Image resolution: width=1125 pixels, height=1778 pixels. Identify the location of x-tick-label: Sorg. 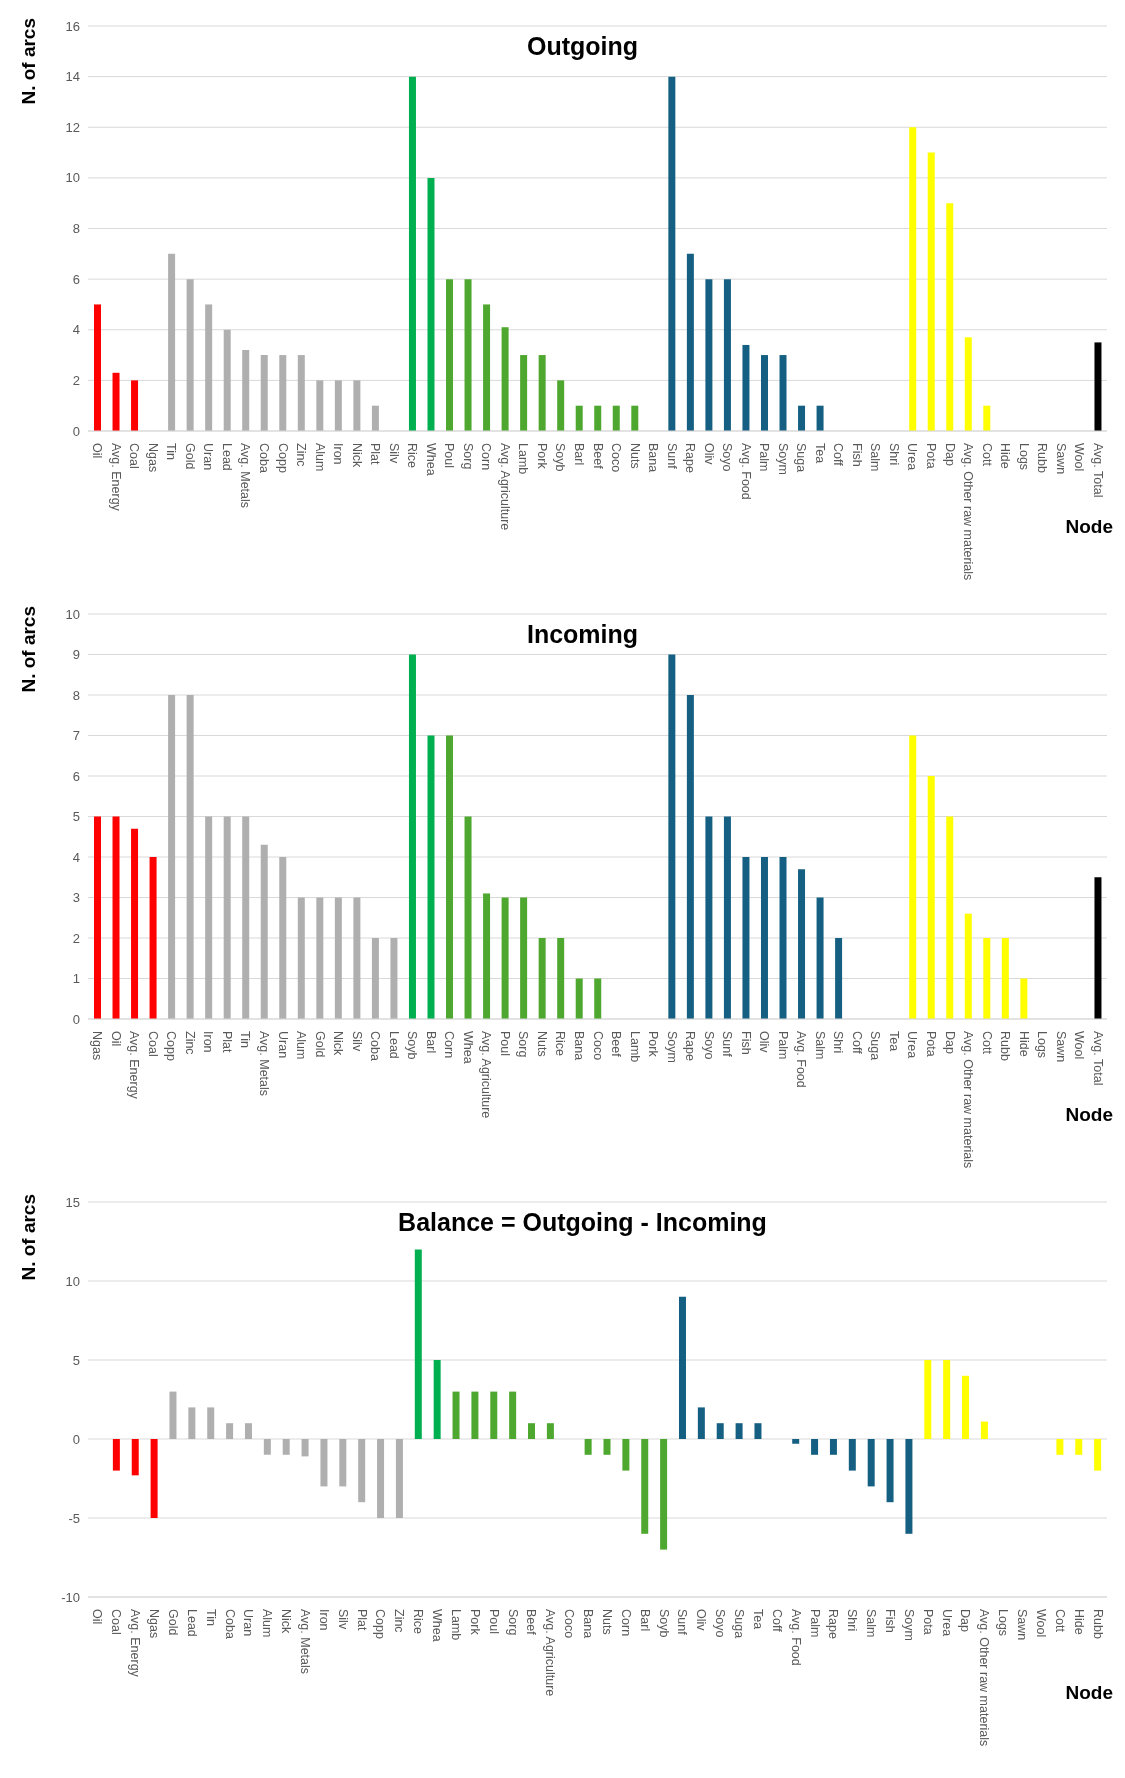
(512, 1622).